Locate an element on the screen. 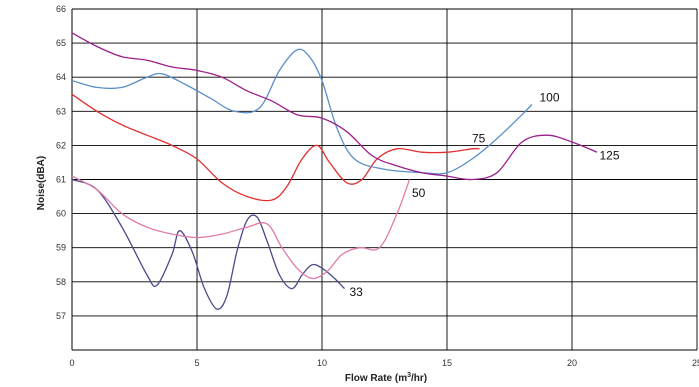 The width and height of the screenshot is (699, 387). x-tick-labels: 0 5 10 15 20 25 is located at coordinates (384, 363).